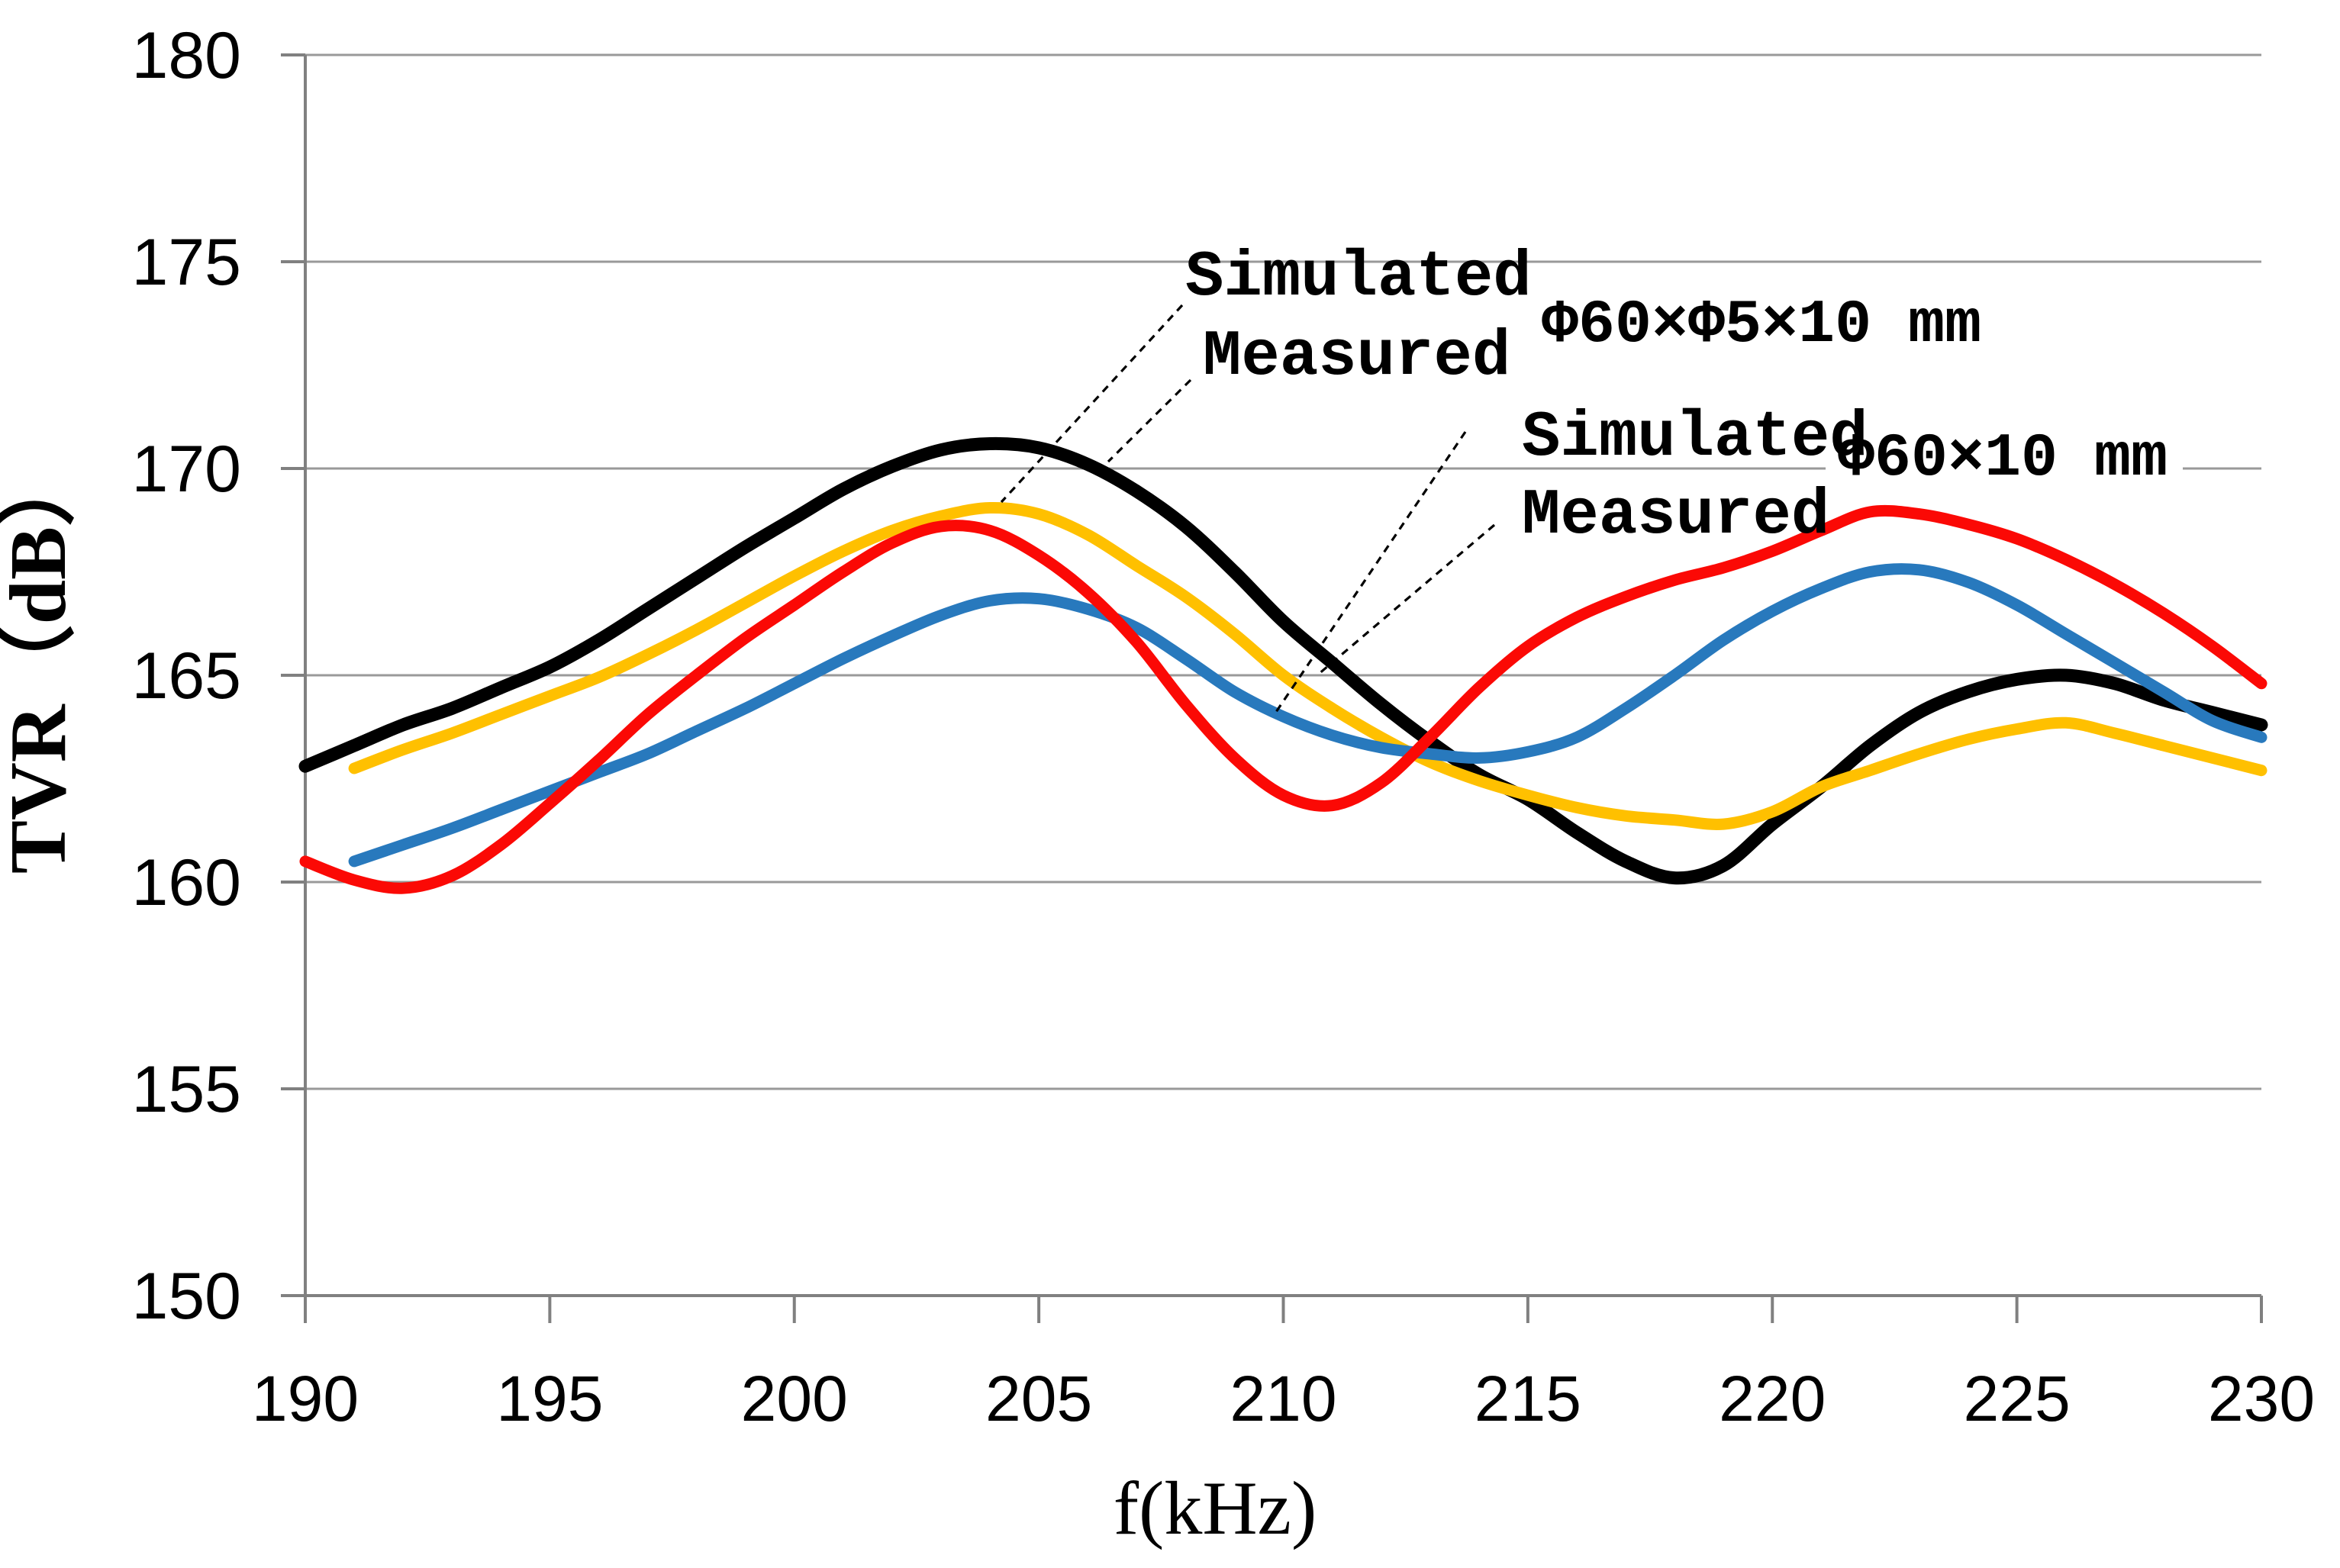 Image resolution: width=2340 pixels, height=1568 pixels. I want to click on annotation-size-label-2: Φ60×10 mm, so click(2003, 459).